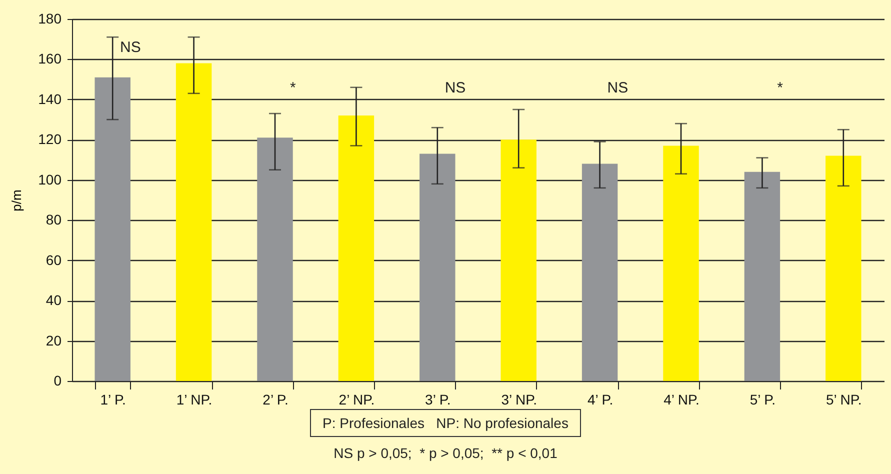  I want to click on y-tick-label: 160, so click(50, 58).